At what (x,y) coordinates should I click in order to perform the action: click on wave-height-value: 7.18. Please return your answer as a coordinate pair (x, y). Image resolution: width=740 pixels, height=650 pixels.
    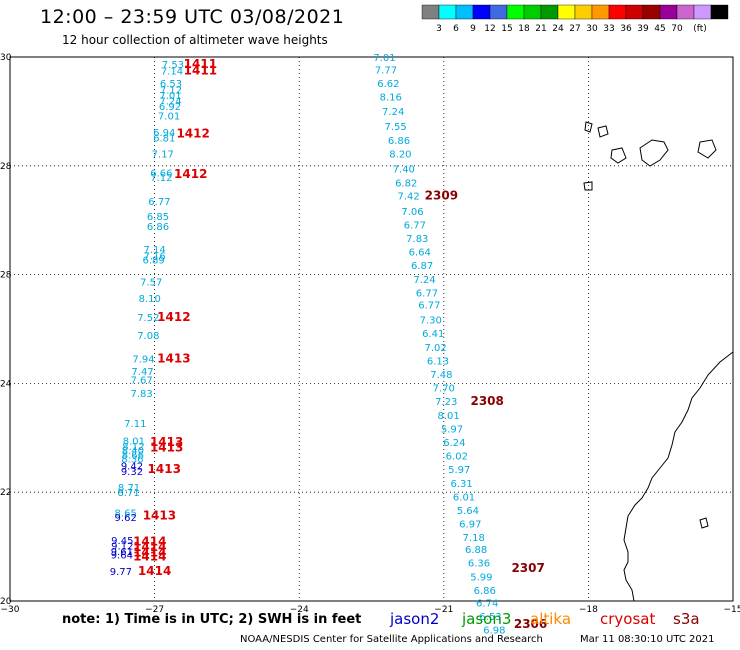
    Looking at the image, I should click on (474, 538).